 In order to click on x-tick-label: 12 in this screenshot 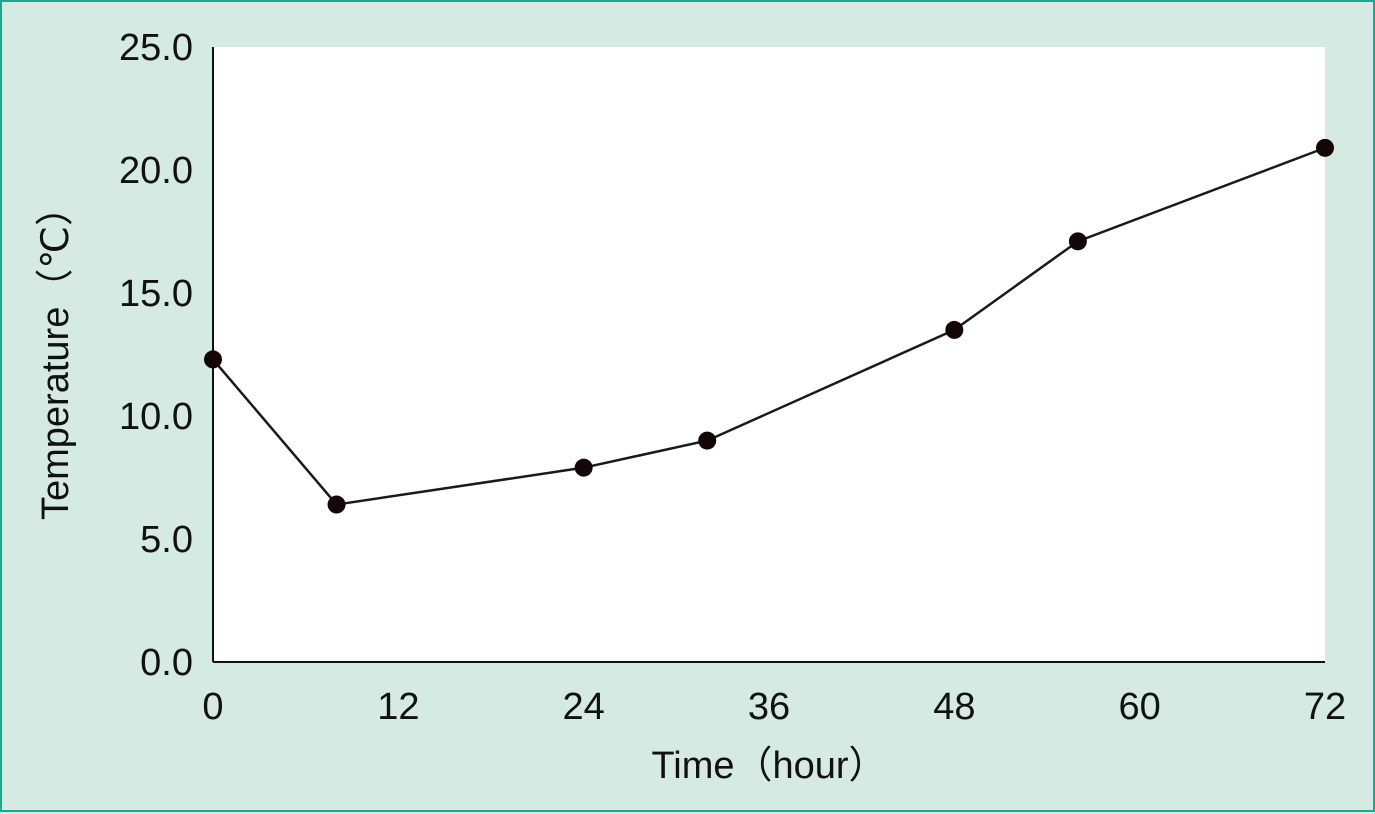, I will do `click(398, 707)`.